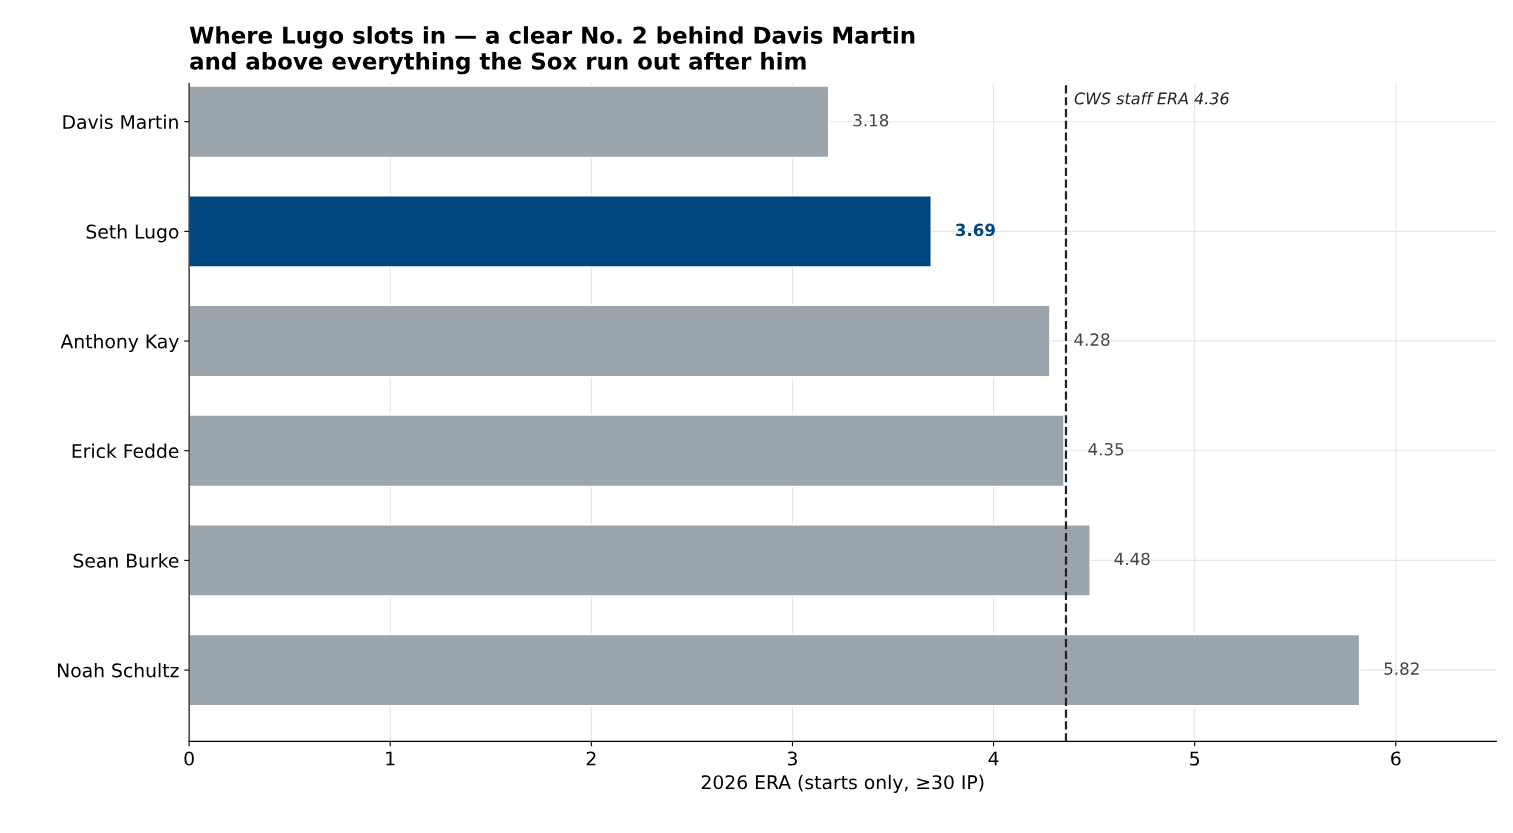 Image resolution: width=1513 pixels, height=833 pixels. Describe the element at coordinates (189, 758) in the screenshot. I see `x-tick-label: 0` at that location.